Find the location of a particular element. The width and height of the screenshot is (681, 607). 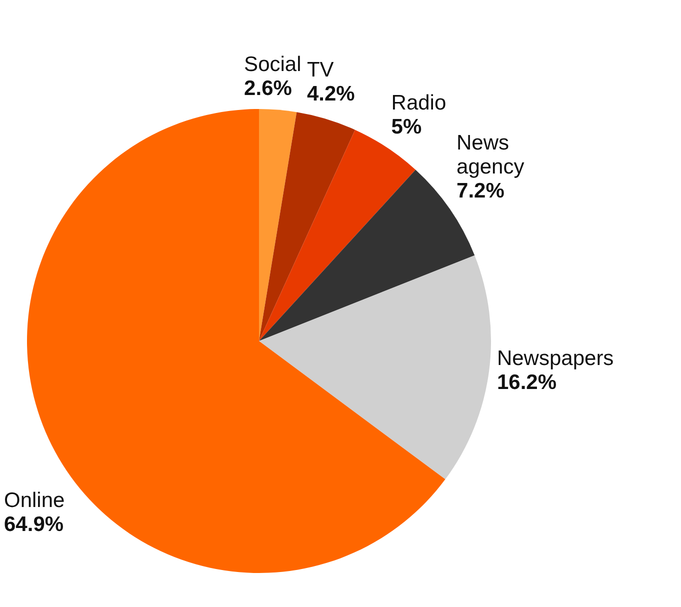

data-label: 64.9% is located at coordinates (34, 524).